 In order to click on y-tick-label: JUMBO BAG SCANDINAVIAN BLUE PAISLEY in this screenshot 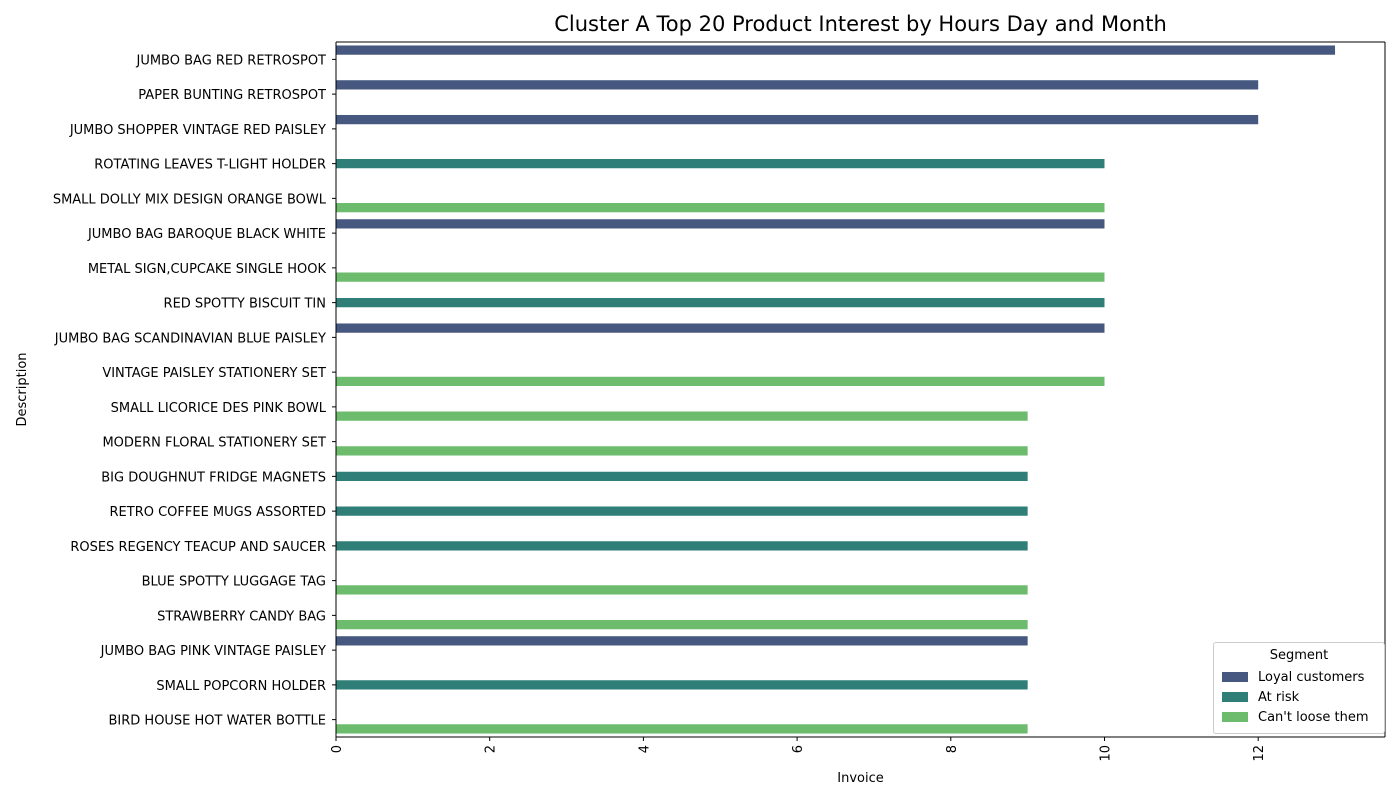, I will do `click(190, 338)`.